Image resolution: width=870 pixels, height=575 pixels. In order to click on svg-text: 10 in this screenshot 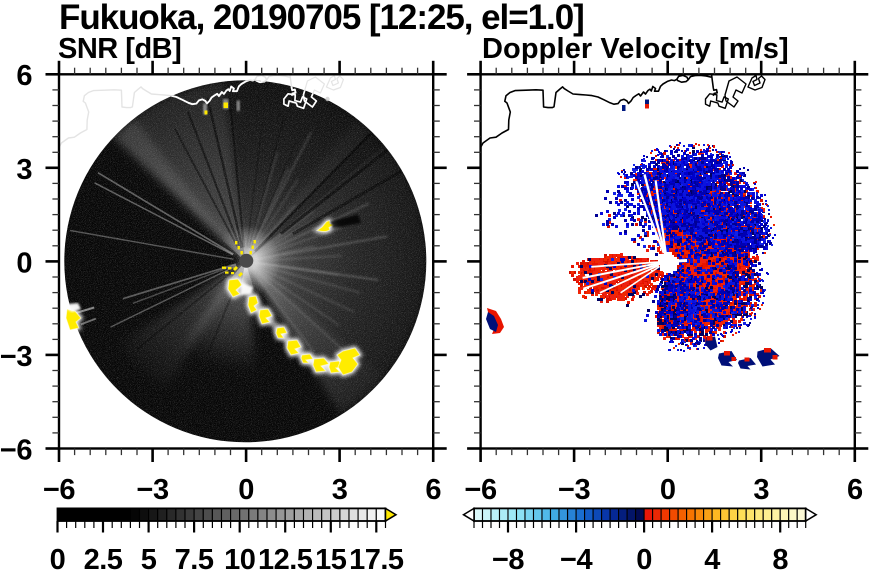, I will do `click(239, 557)`.